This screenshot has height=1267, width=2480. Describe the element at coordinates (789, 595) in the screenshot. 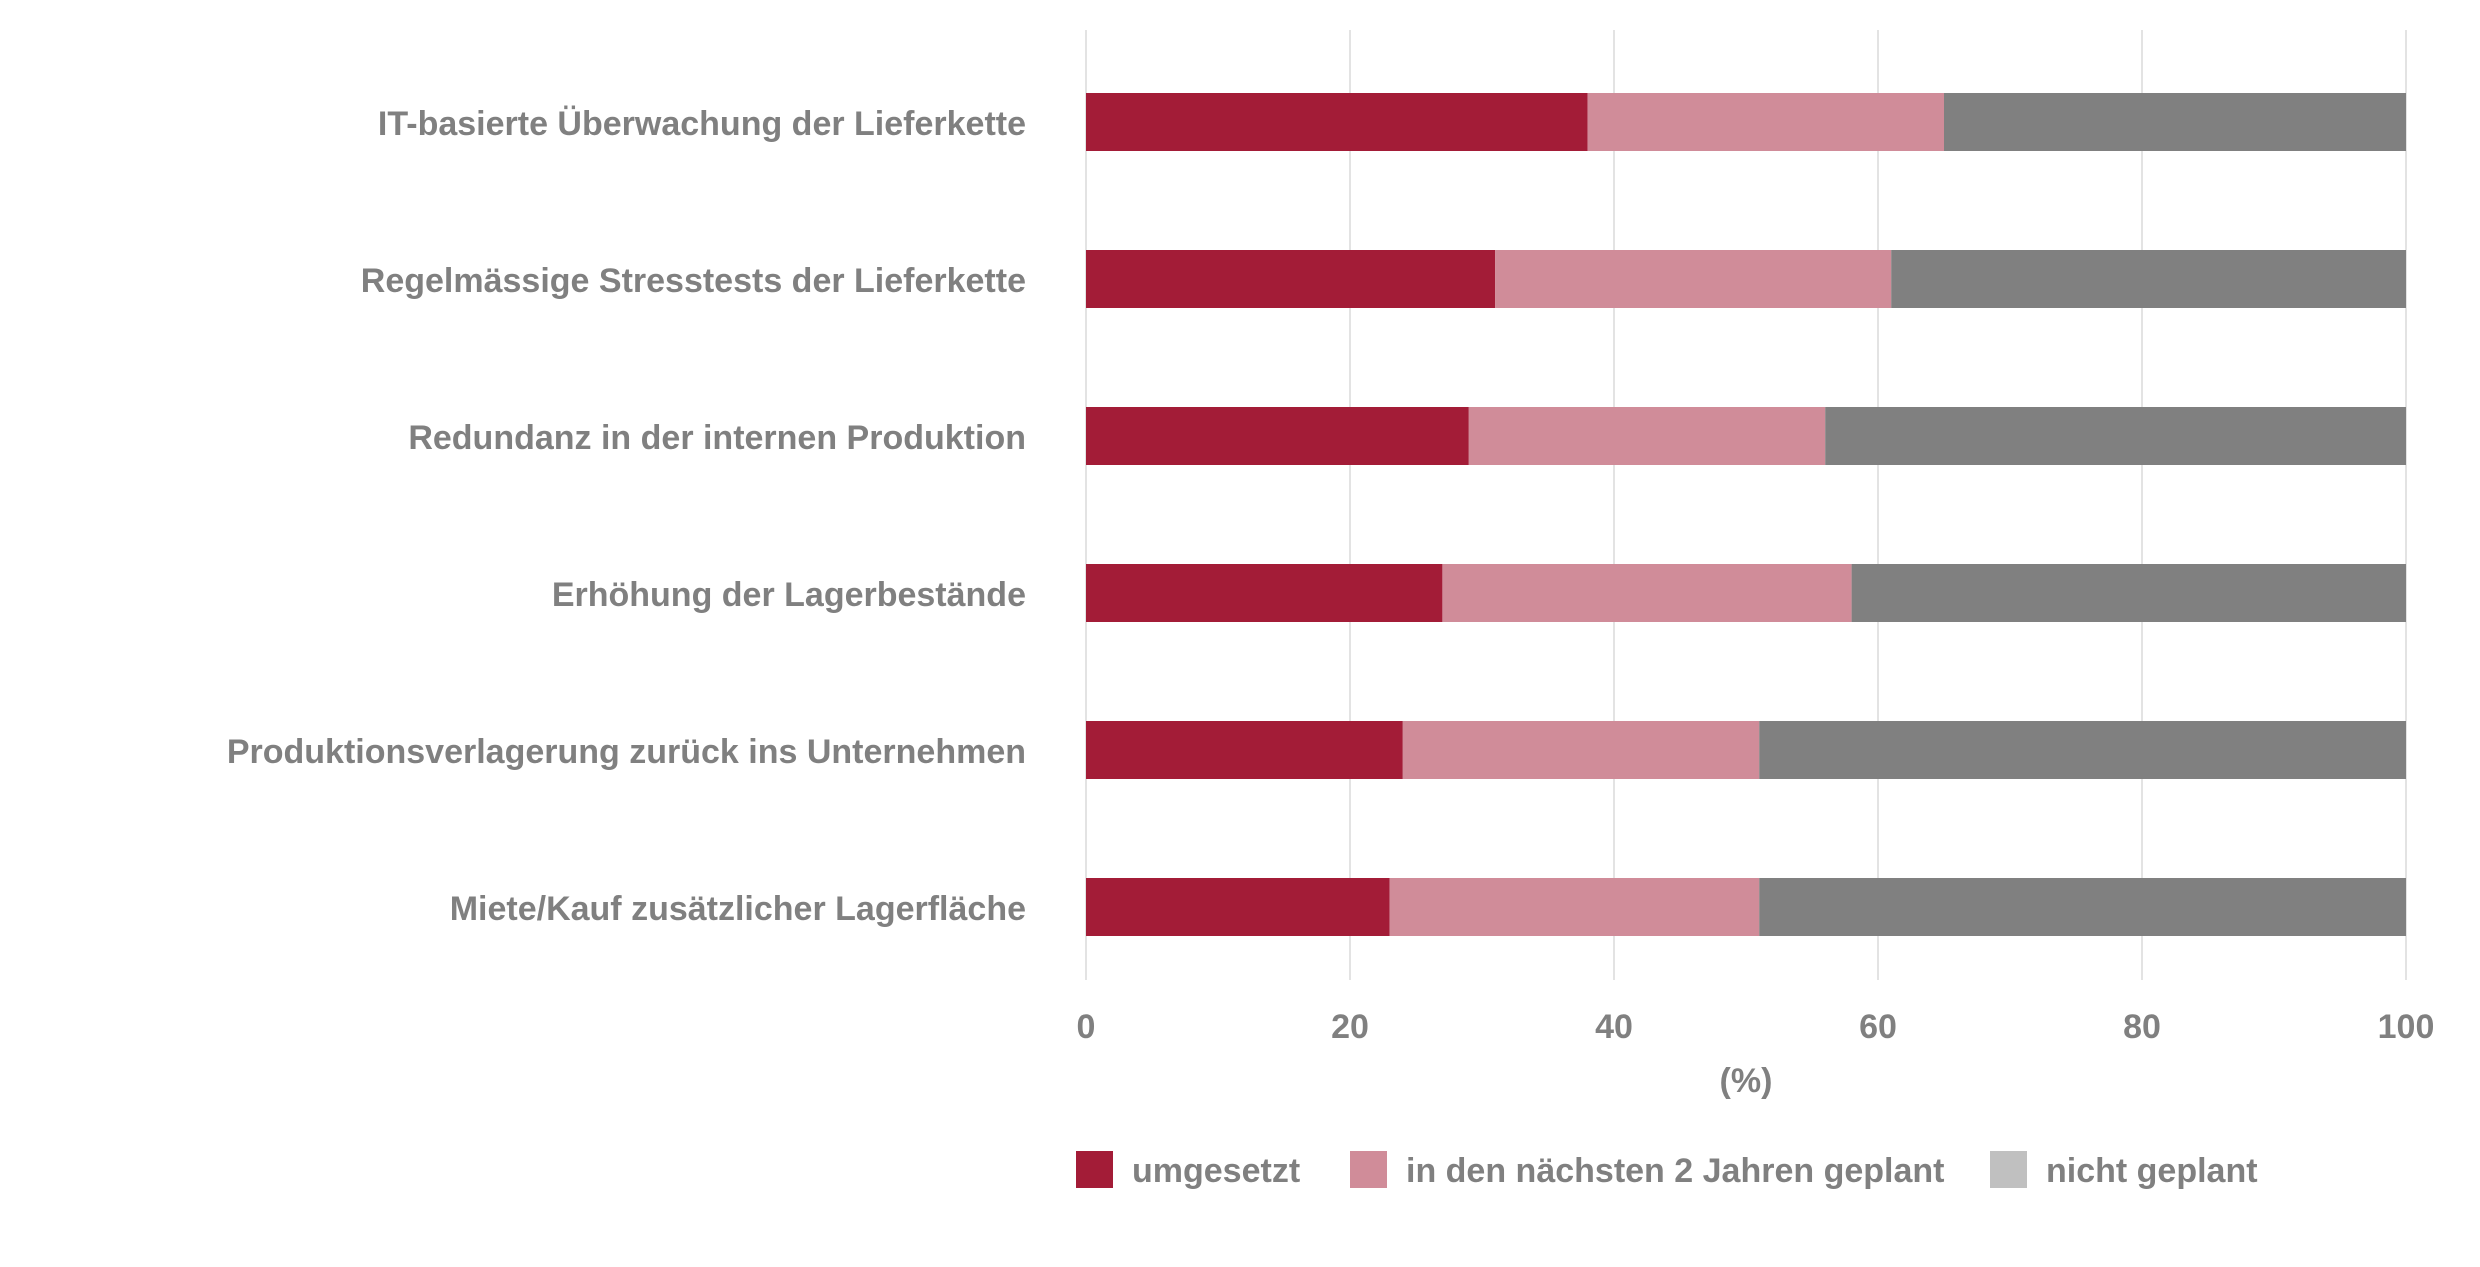

I see `category-label: Erhöhung der Lagerbestände` at that location.